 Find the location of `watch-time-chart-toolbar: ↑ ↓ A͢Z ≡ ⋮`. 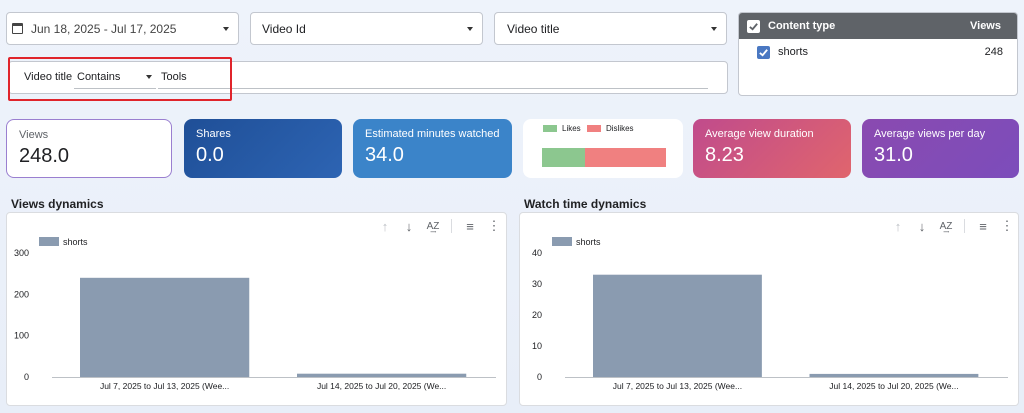

watch-time-chart-toolbar: ↑ ↓ A͢Z ≡ ⋮ is located at coordinates (952, 226).